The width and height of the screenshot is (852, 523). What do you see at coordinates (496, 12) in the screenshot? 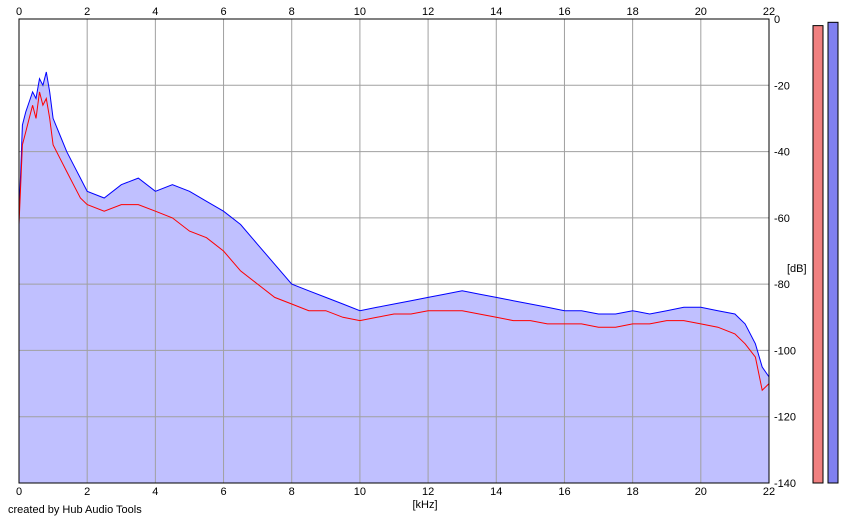
I see `x-tick-top-7: 14` at bounding box center [496, 12].